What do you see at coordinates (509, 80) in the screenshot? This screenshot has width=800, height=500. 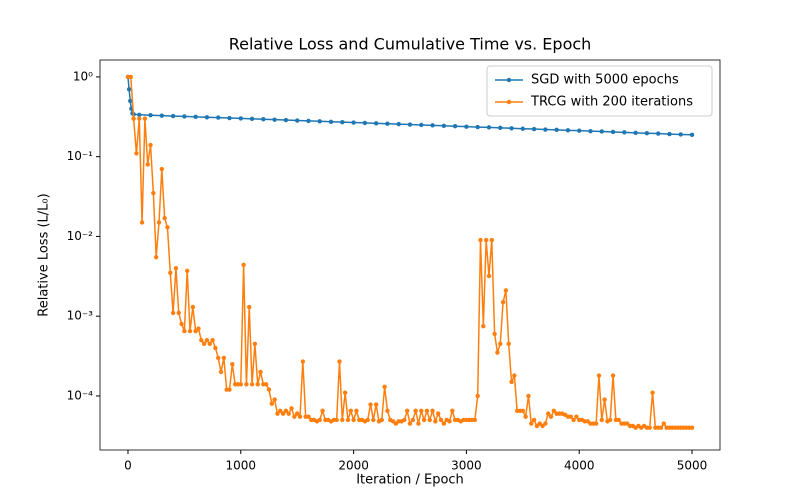 I see `legend-marker` at bounding box center [509, 80].